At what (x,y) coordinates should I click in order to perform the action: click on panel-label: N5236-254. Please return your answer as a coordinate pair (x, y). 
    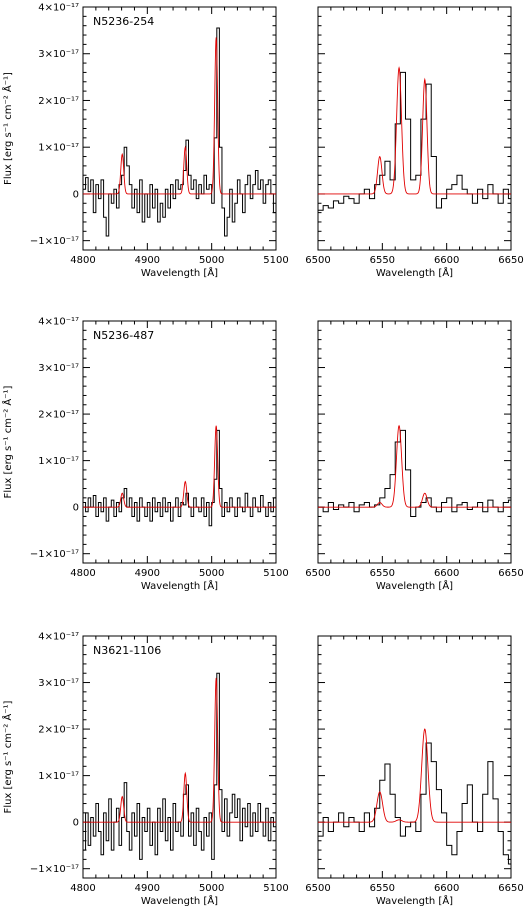
    Looking at the image, I should click on (123, 21).